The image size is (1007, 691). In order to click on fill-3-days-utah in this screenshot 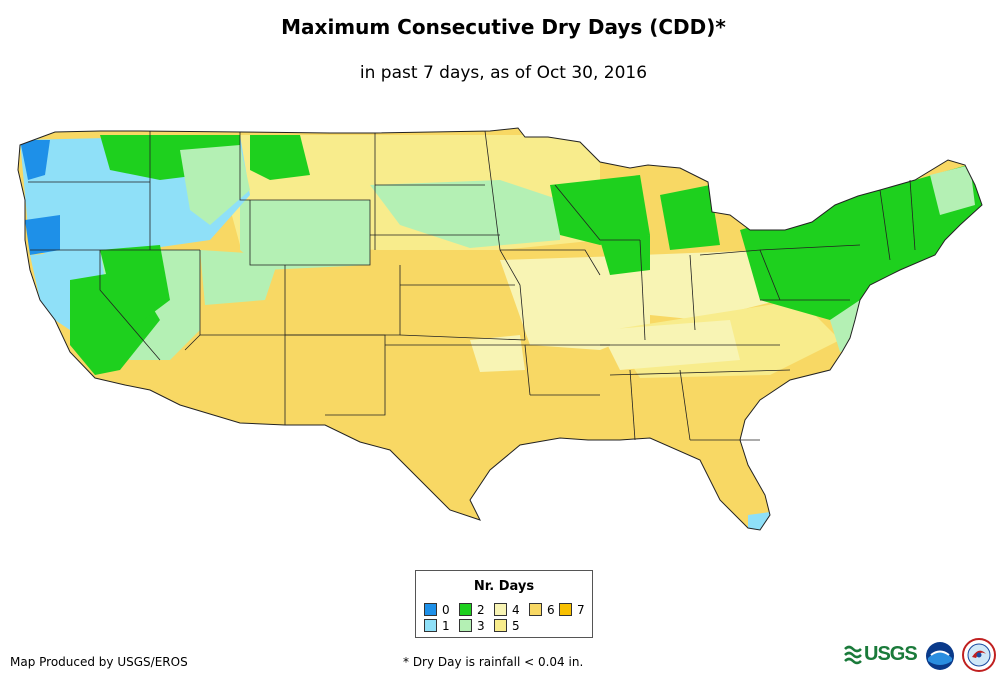, I will do `click(240, 277)`.